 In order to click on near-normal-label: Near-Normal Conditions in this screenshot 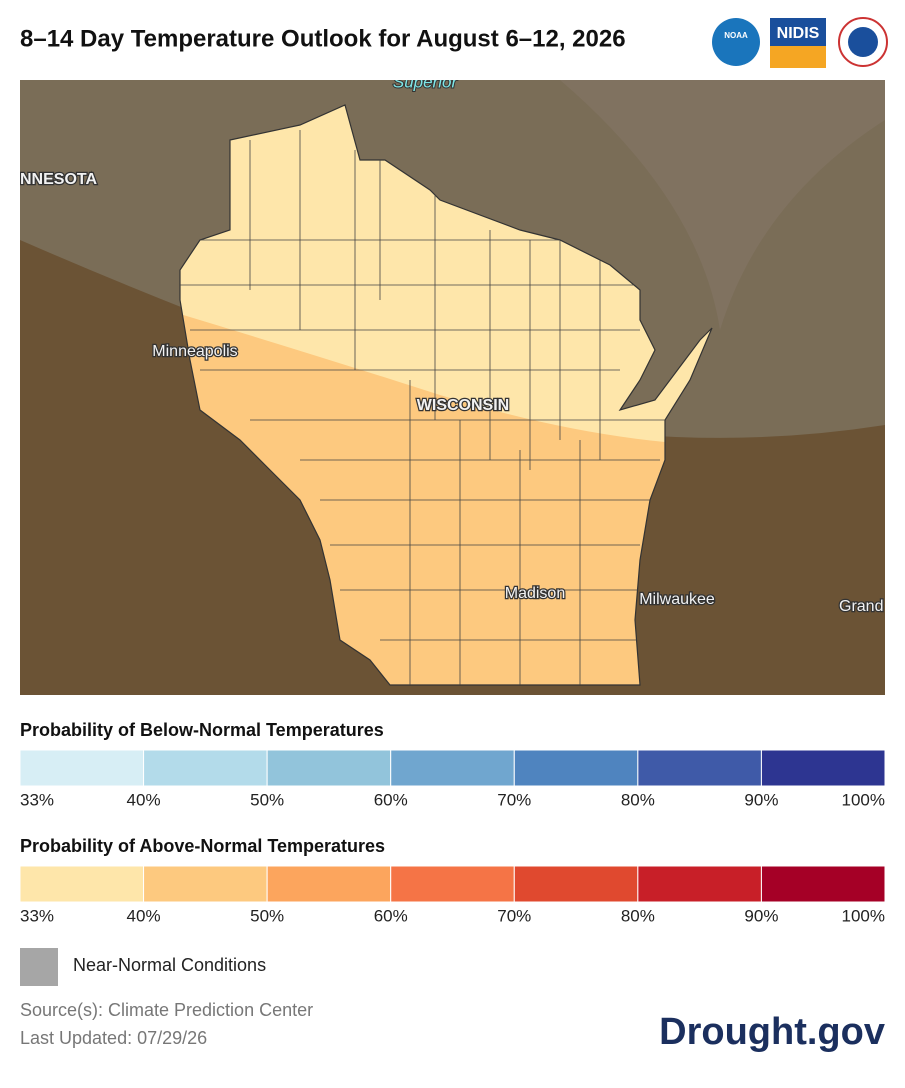, I will do `click(169, 965)`.